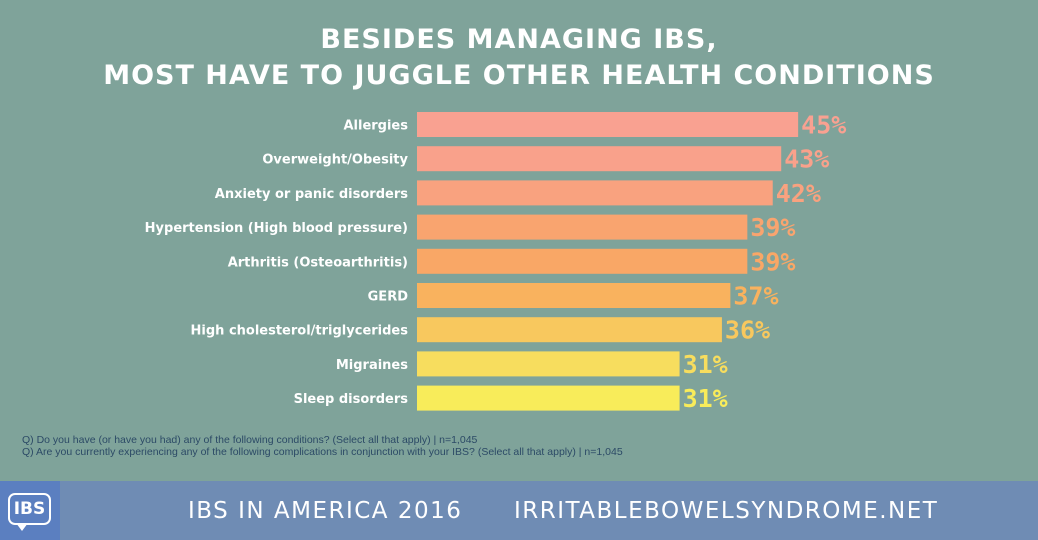 The image size is (1038, 540). I want to click on value-label: 37%, so click(755, 296).